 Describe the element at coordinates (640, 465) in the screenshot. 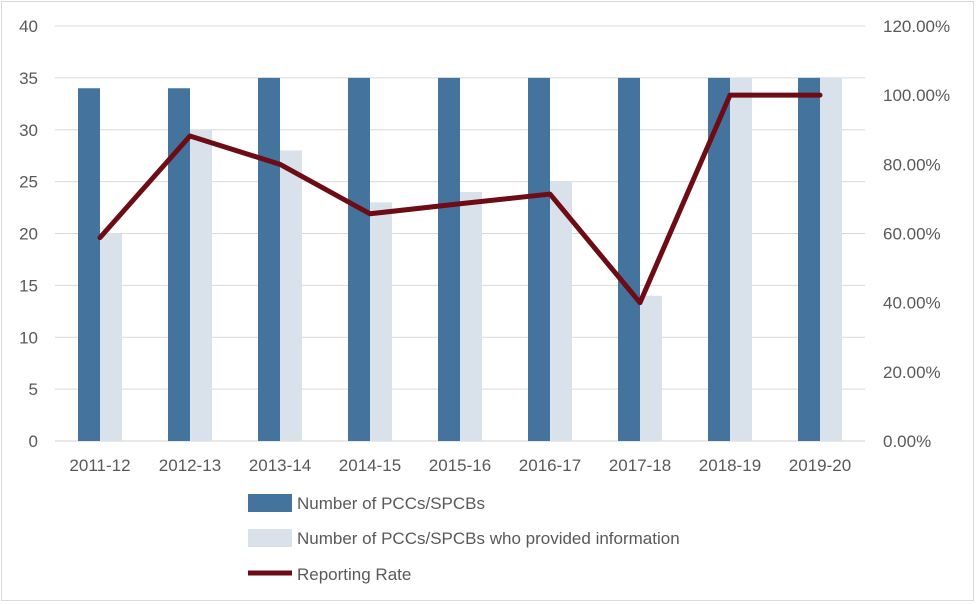

I see `x-axis-tick-label: 2017-18` at that location.